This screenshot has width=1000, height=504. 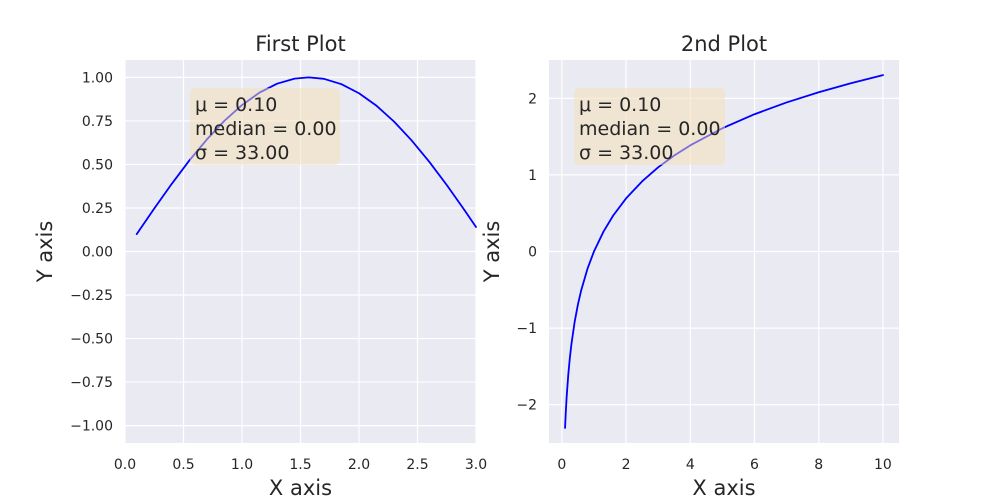 I want to click on y-tick-label: 0, so click(x=532, y=253).